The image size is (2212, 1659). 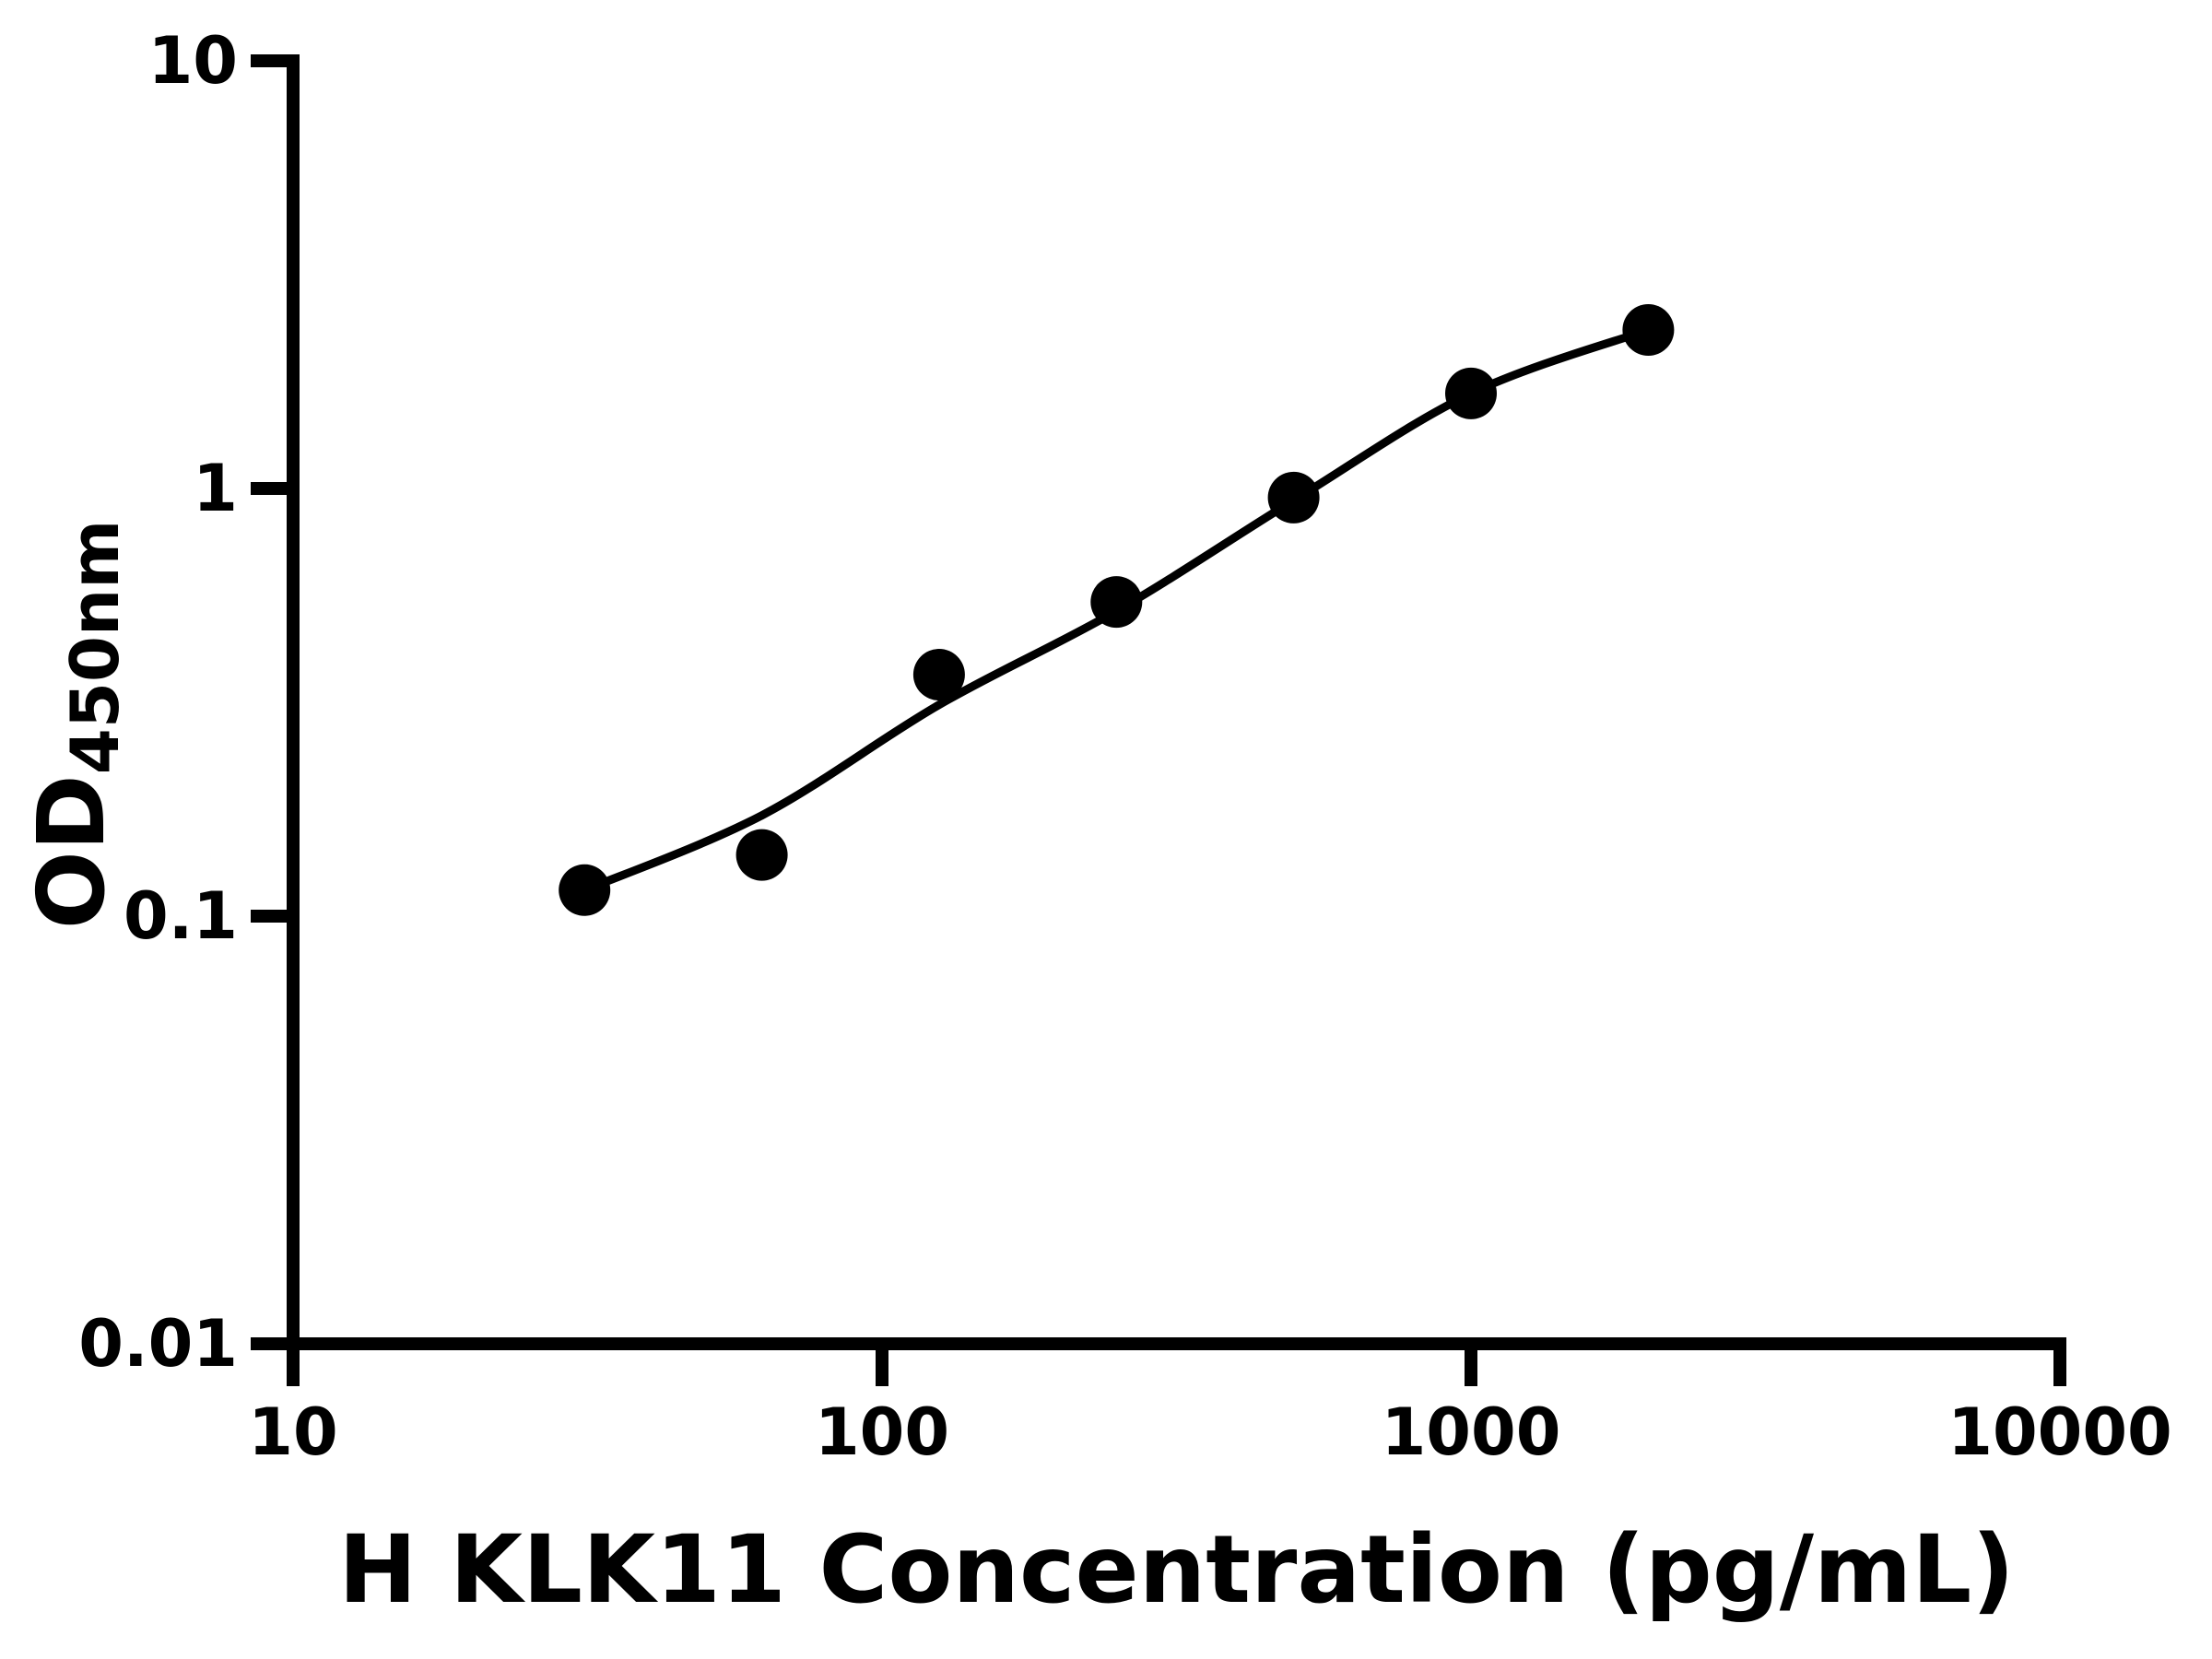 What do you see at coordinates (2059, 1432) in the screenshot?
I see `x-tick-label: 10000` at bounding box center [2059, 1432].